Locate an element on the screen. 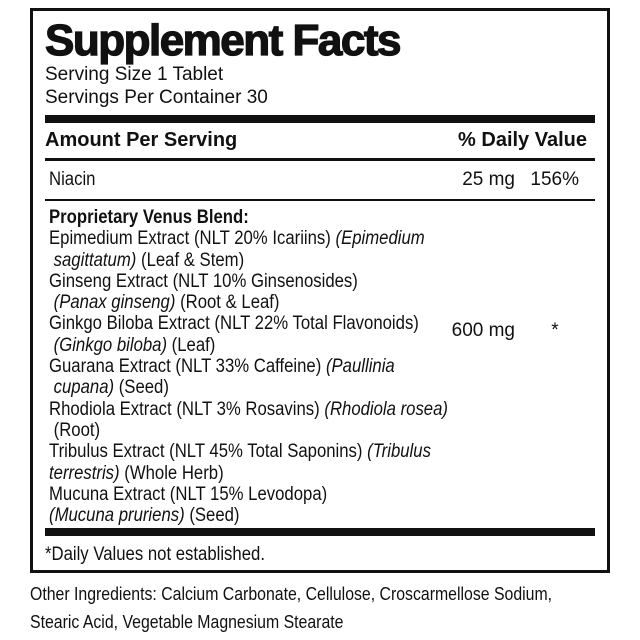 This screenshot has width=640, height=640. blend-ingredient-line: terrestris) (Whole Herb) is located at coordinates (136, 473).